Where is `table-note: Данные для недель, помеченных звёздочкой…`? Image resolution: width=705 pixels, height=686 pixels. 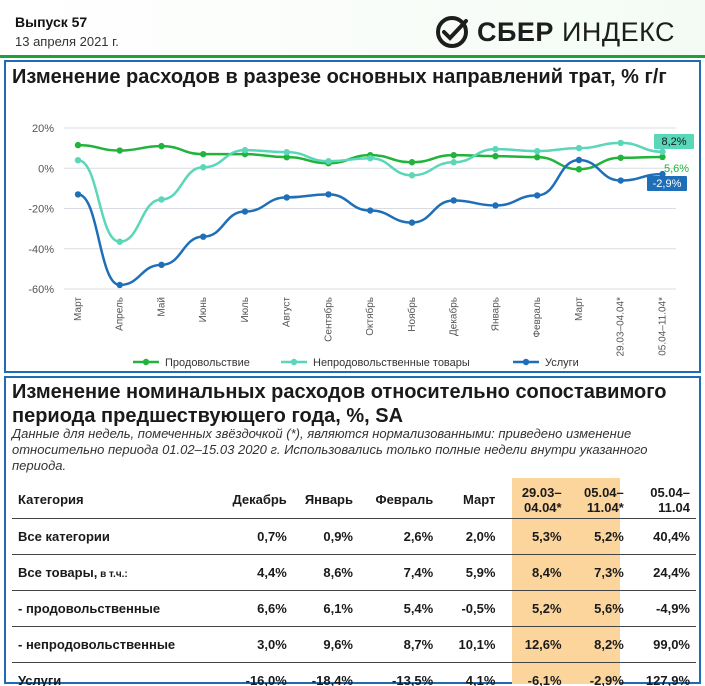 table-note: Данные для недель, помеченных звёздочкой… is located at coordinates (330, 449).